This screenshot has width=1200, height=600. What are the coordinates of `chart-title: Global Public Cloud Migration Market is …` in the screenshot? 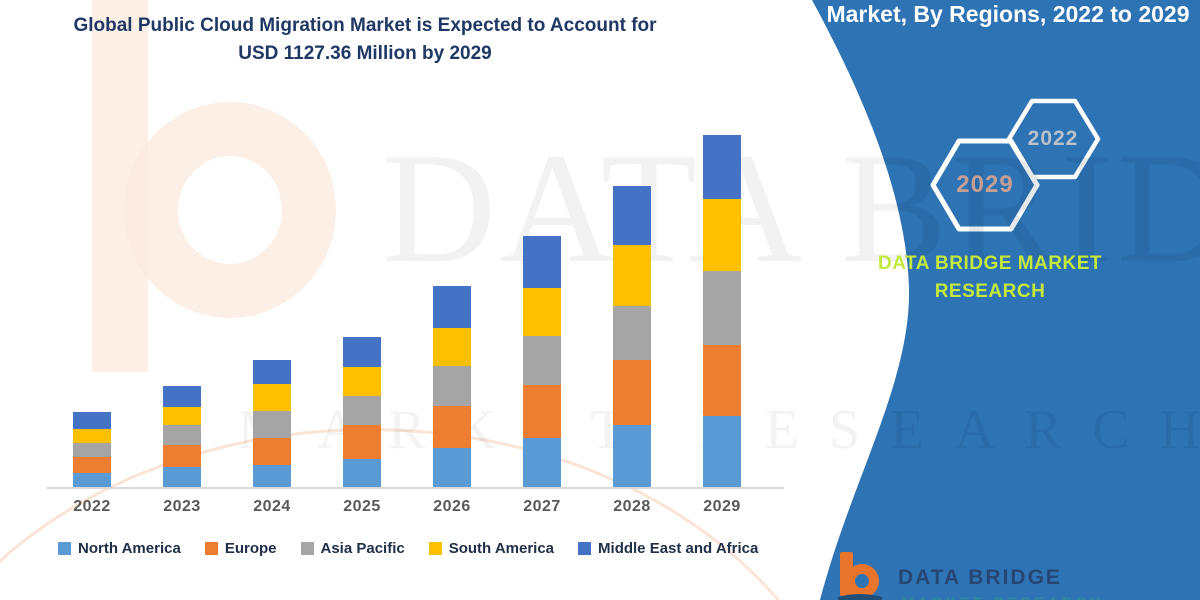 It's located at (365, 40).